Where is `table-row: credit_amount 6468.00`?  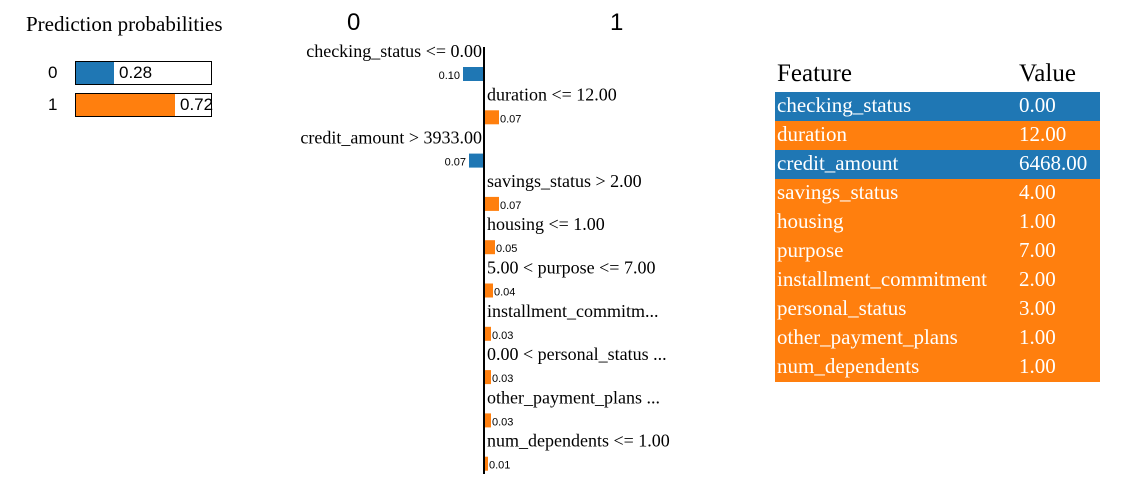
table-row: credit_amount 6468.00 is located at coordinates (937, 164).